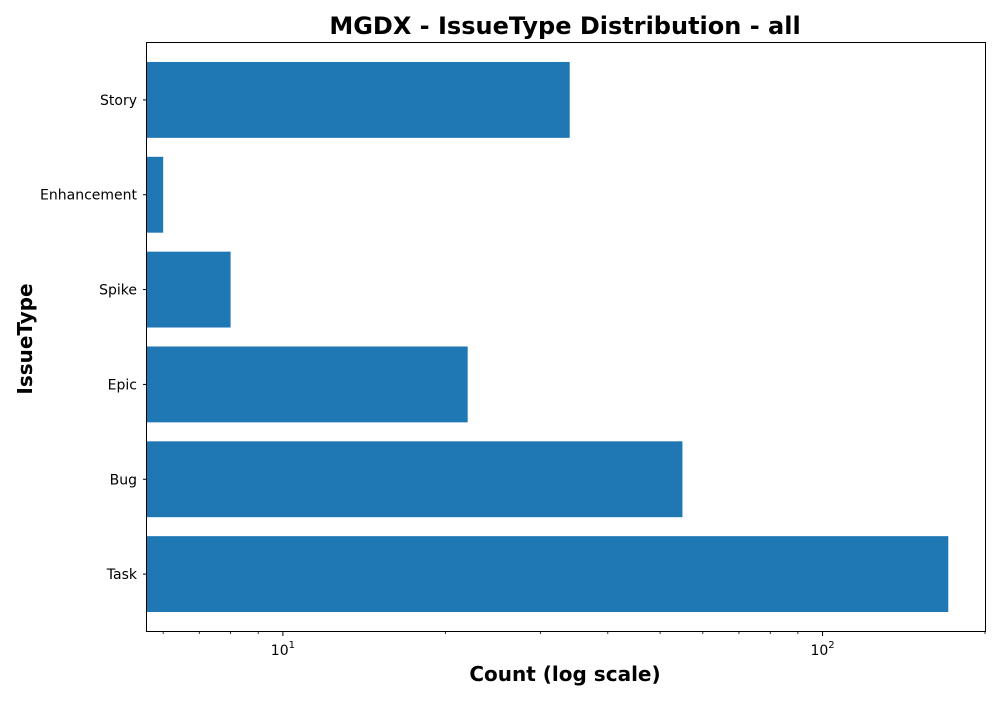 The image size is (1000, 704). Describe the element at coordinates (122, 575) in the screenshot. I see `y-tick-label: Task` at that location.